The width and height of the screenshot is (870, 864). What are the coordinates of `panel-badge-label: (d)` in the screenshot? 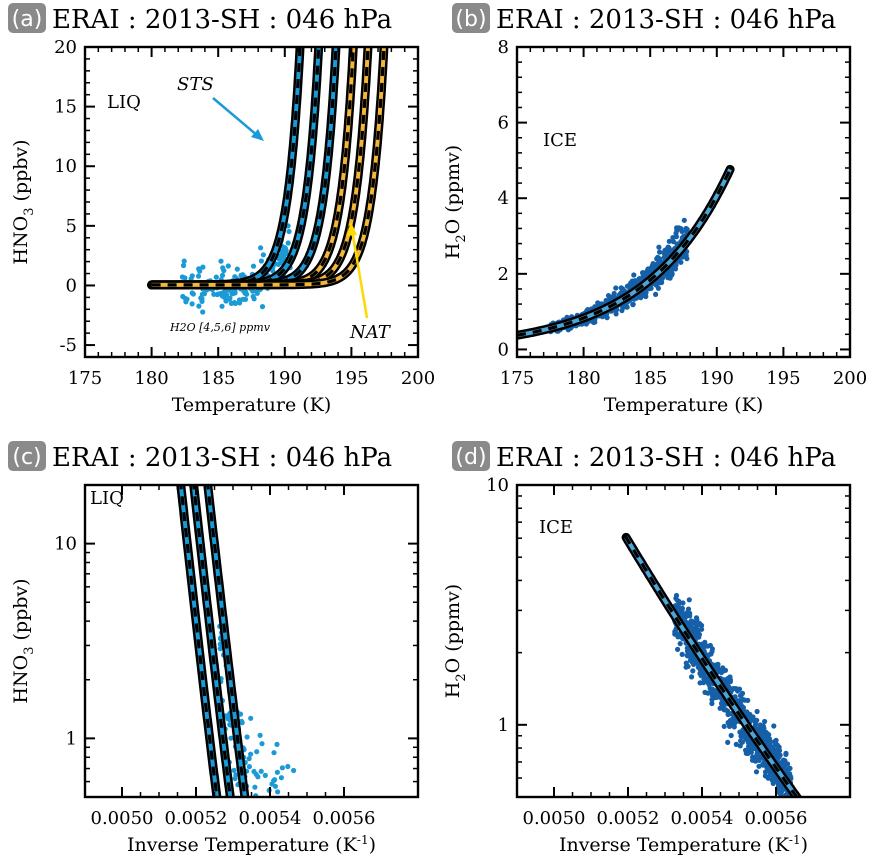 It's located at (470, 457).